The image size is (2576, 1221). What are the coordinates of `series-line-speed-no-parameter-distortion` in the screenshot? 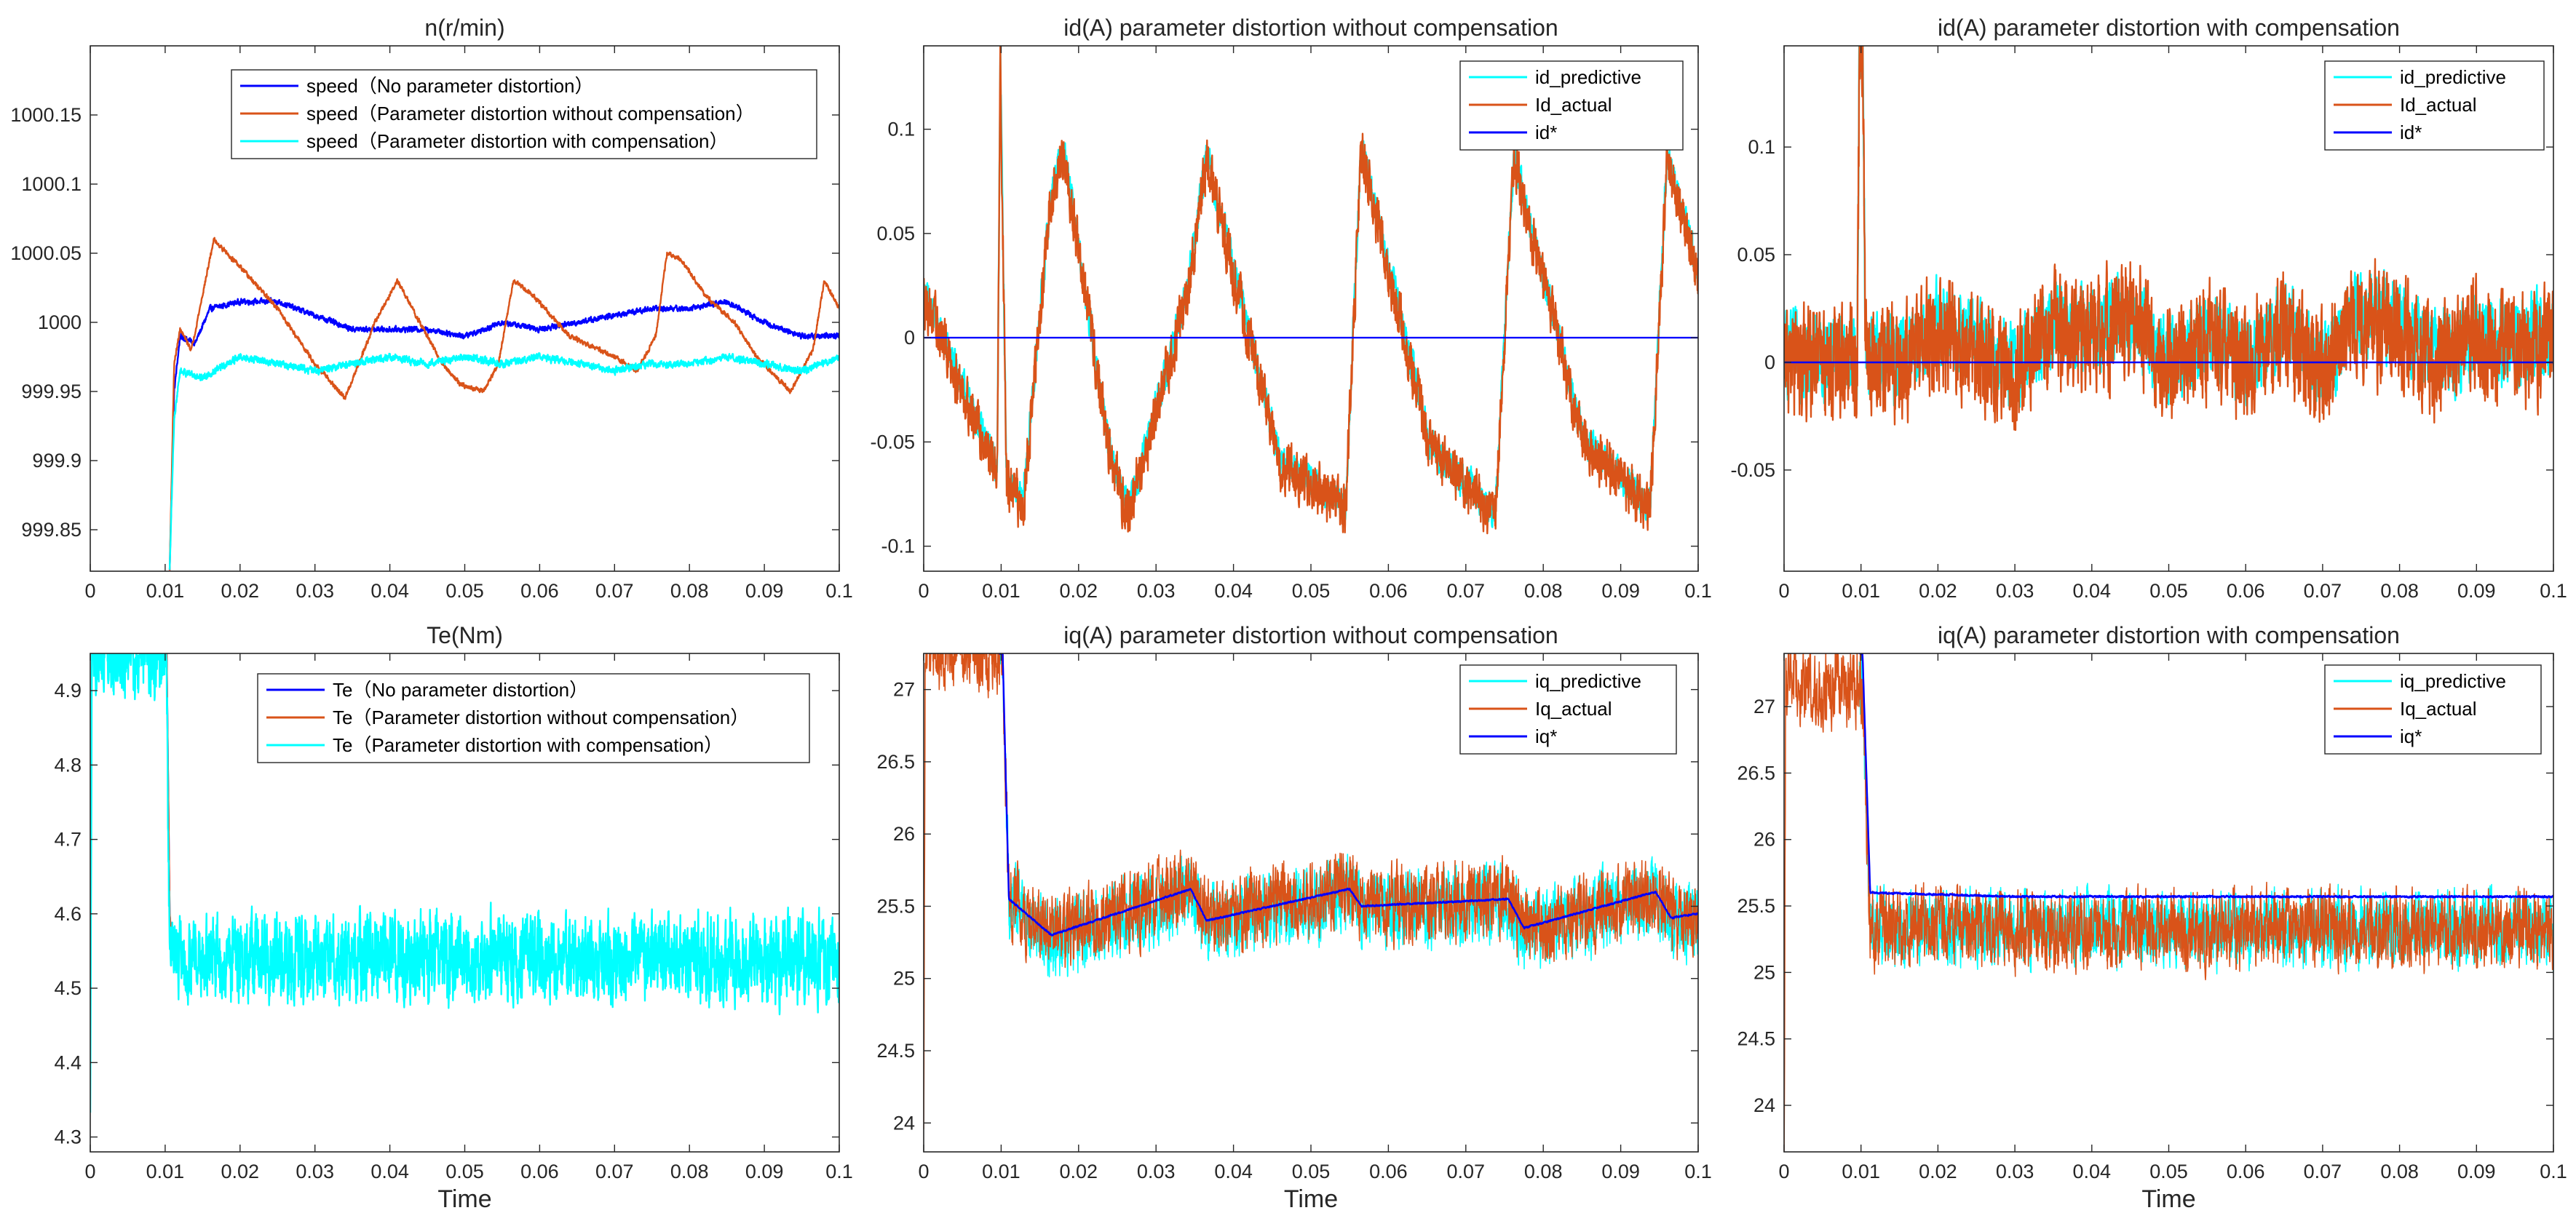 It's located at (503, 433).